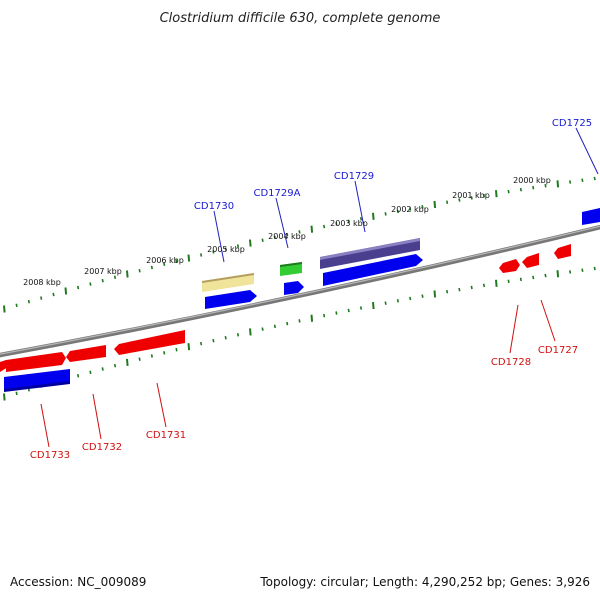 This screenshot has width=600, height=600. Describe the element at coordinates (511, 362) in the screenshot. I see `gene-label-cd1728: CD1728` at that location.